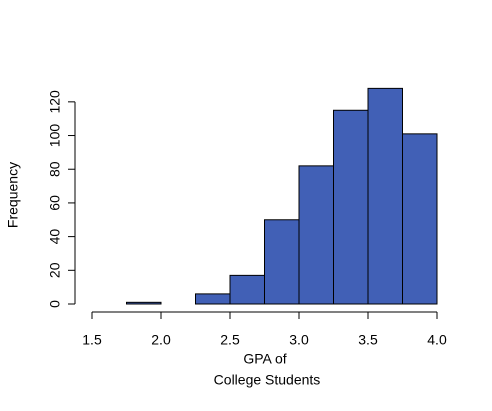 This screenshot has width=492, height=411. Describe the element at coordinates (55, 237) in the screenshot. I see `y-tick-label: 40` at that location.